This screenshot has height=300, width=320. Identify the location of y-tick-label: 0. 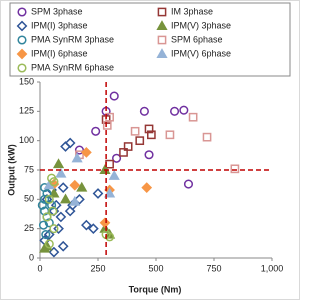
(31, 257).